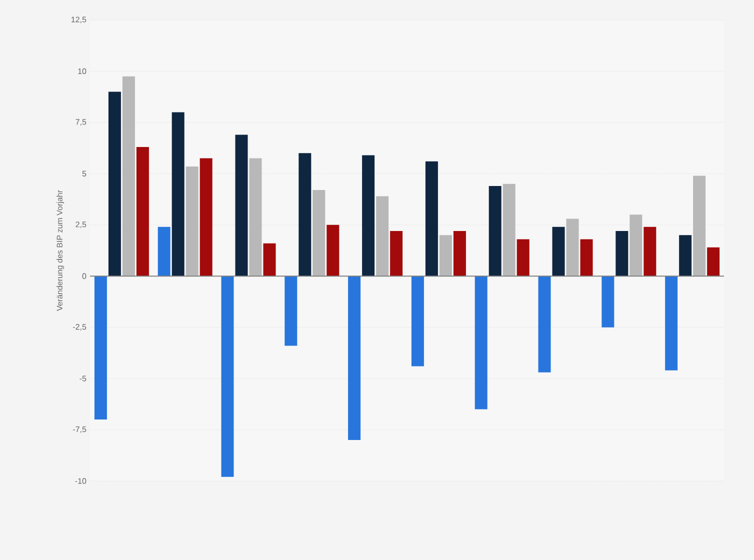 Image resolution: width=754 pixels, height=560 pixels. I want to click on y-tick-label: 2,5, so click(81, 225).